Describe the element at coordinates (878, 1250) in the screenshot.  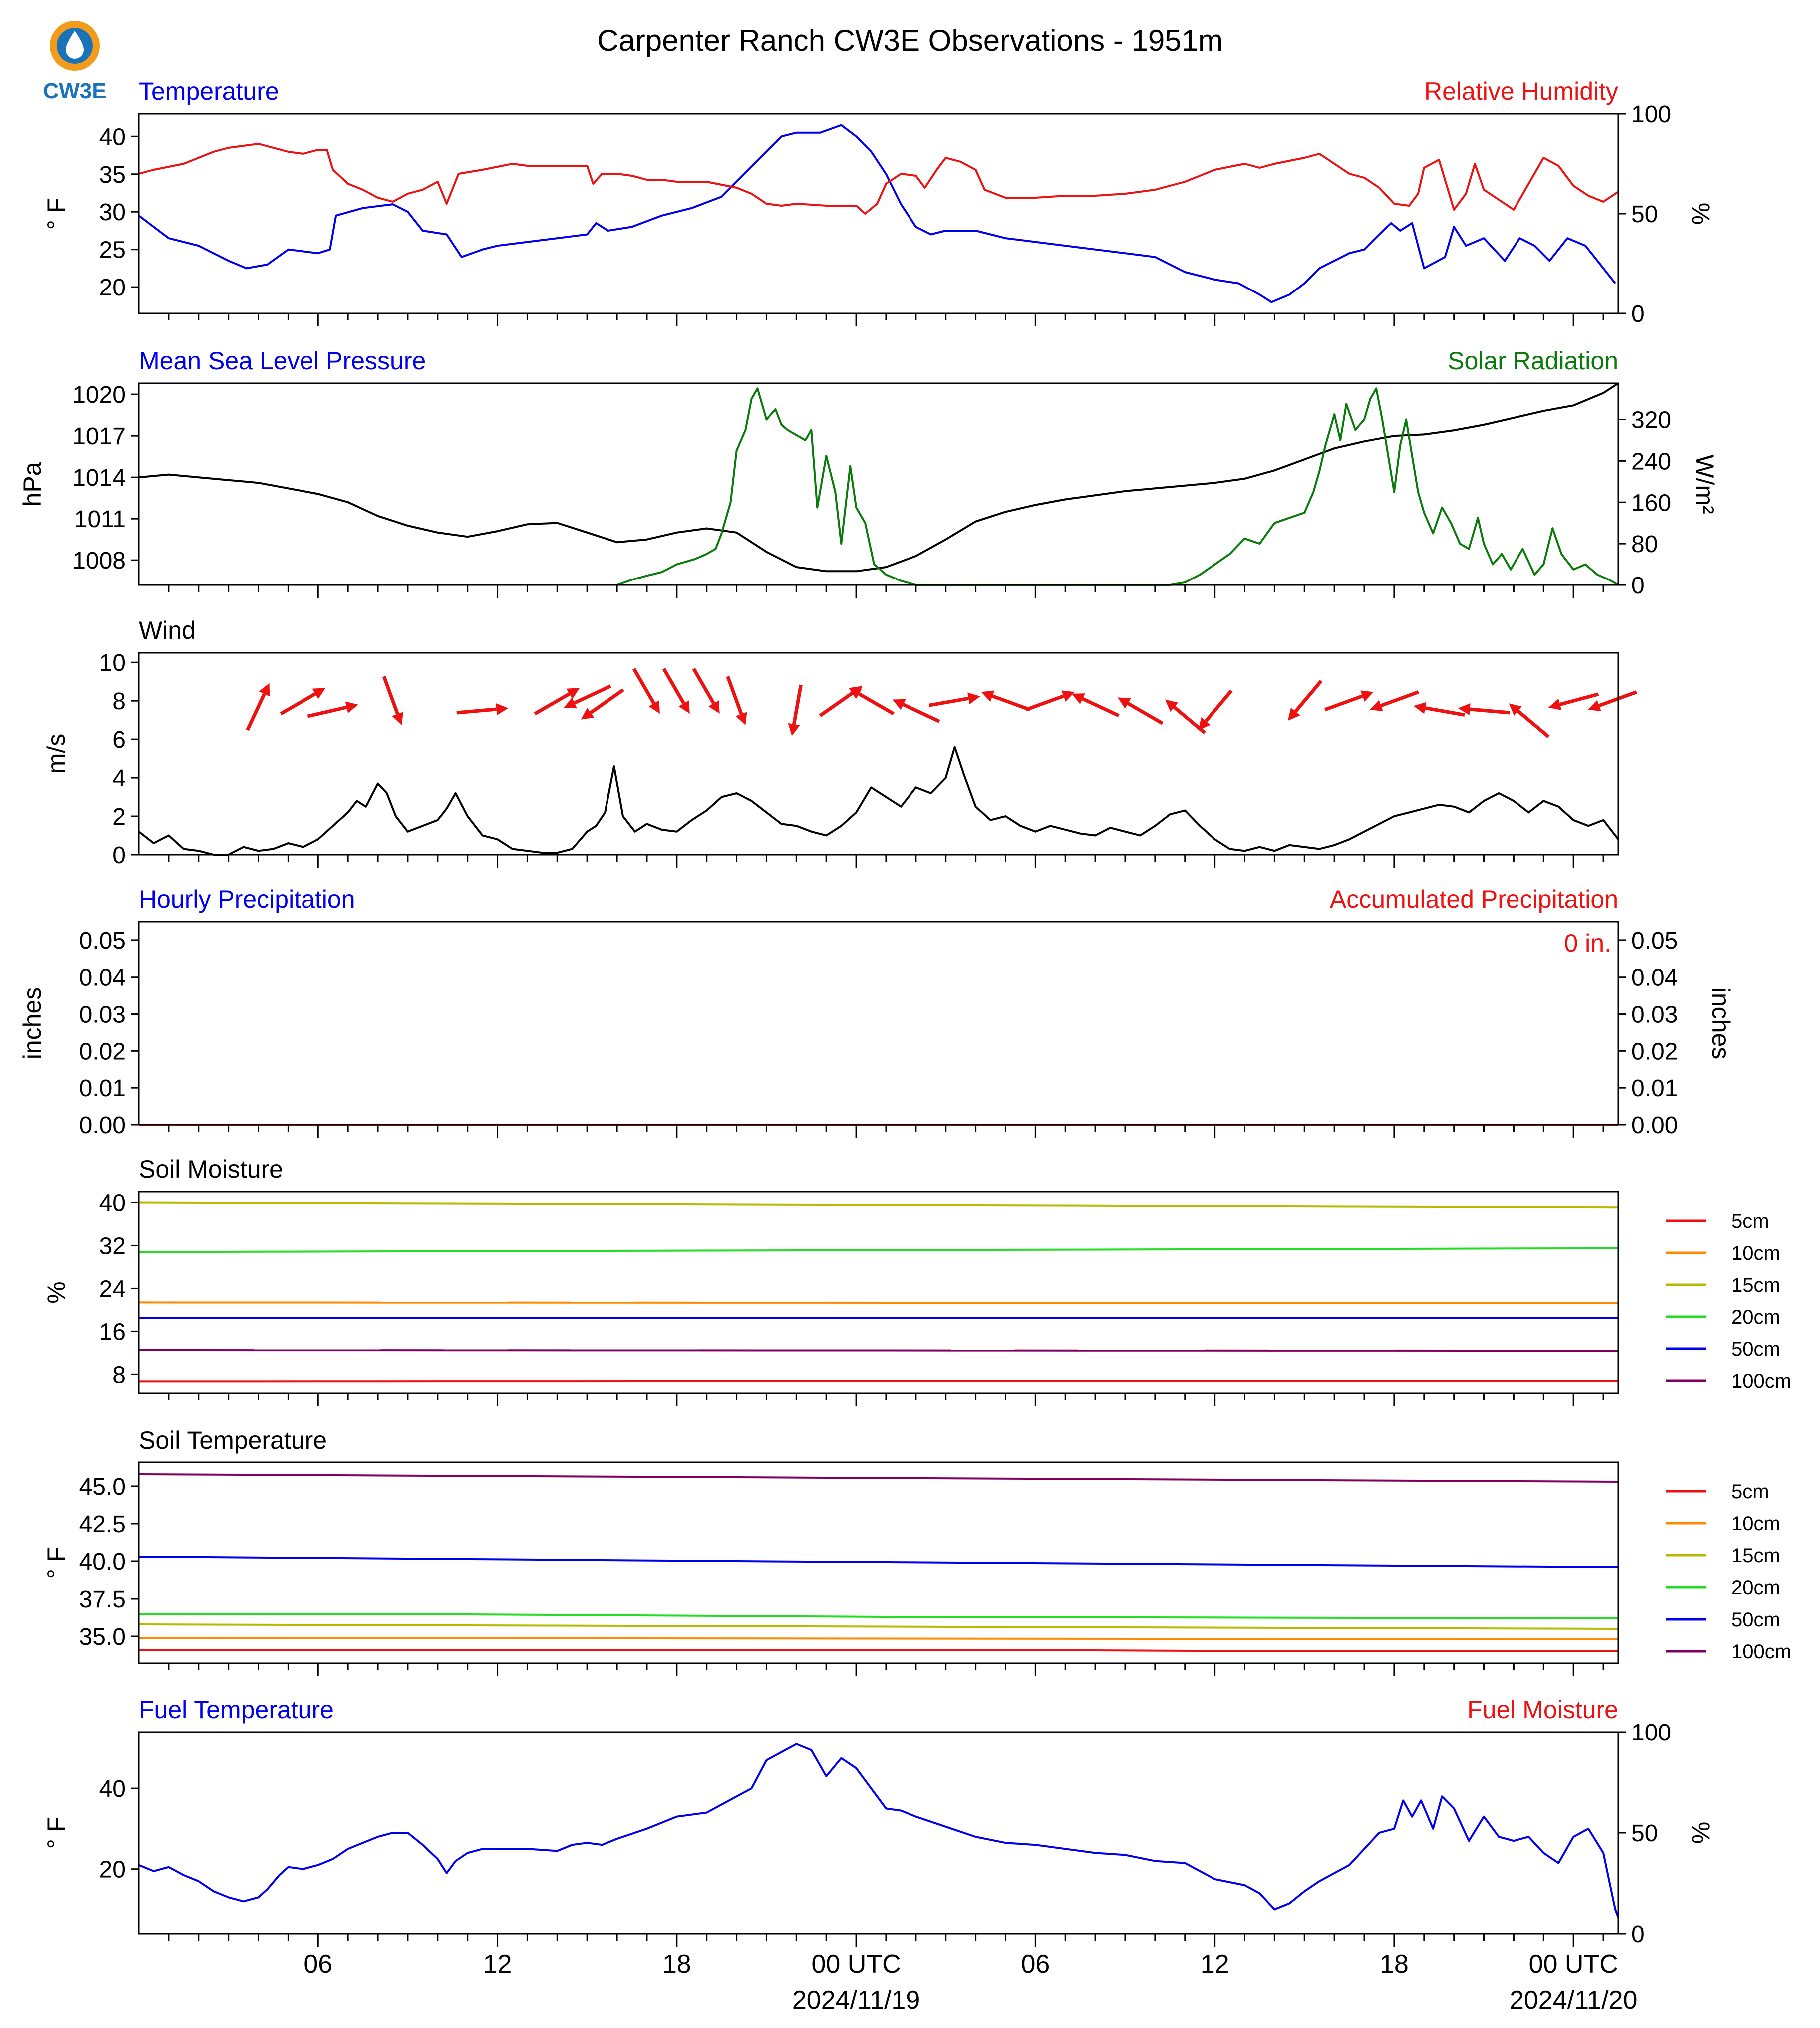
I see `series-line-20cm` at that location.